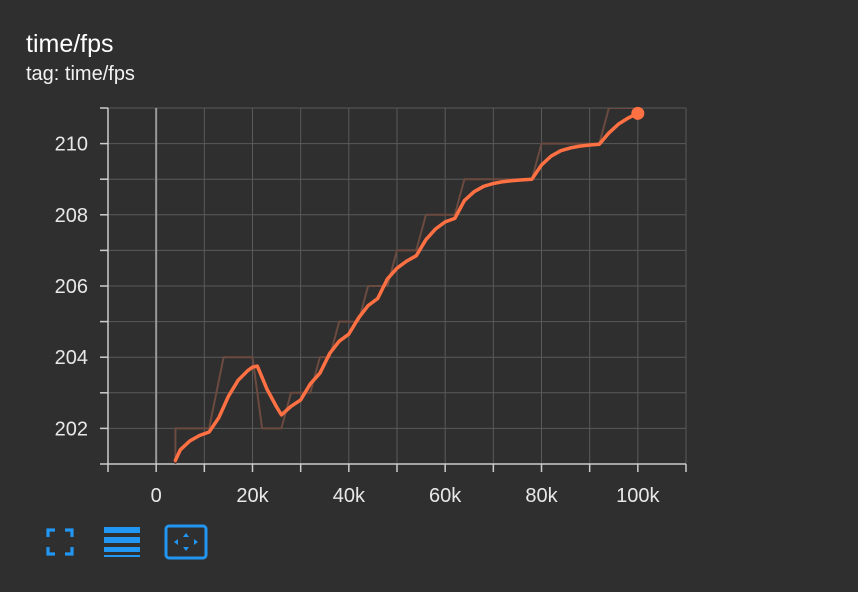 The image size is (858, 592). Describe the element at coordinates (80, 74) in the screenshot. I see `card-tag: tag: time/fps` at that location.